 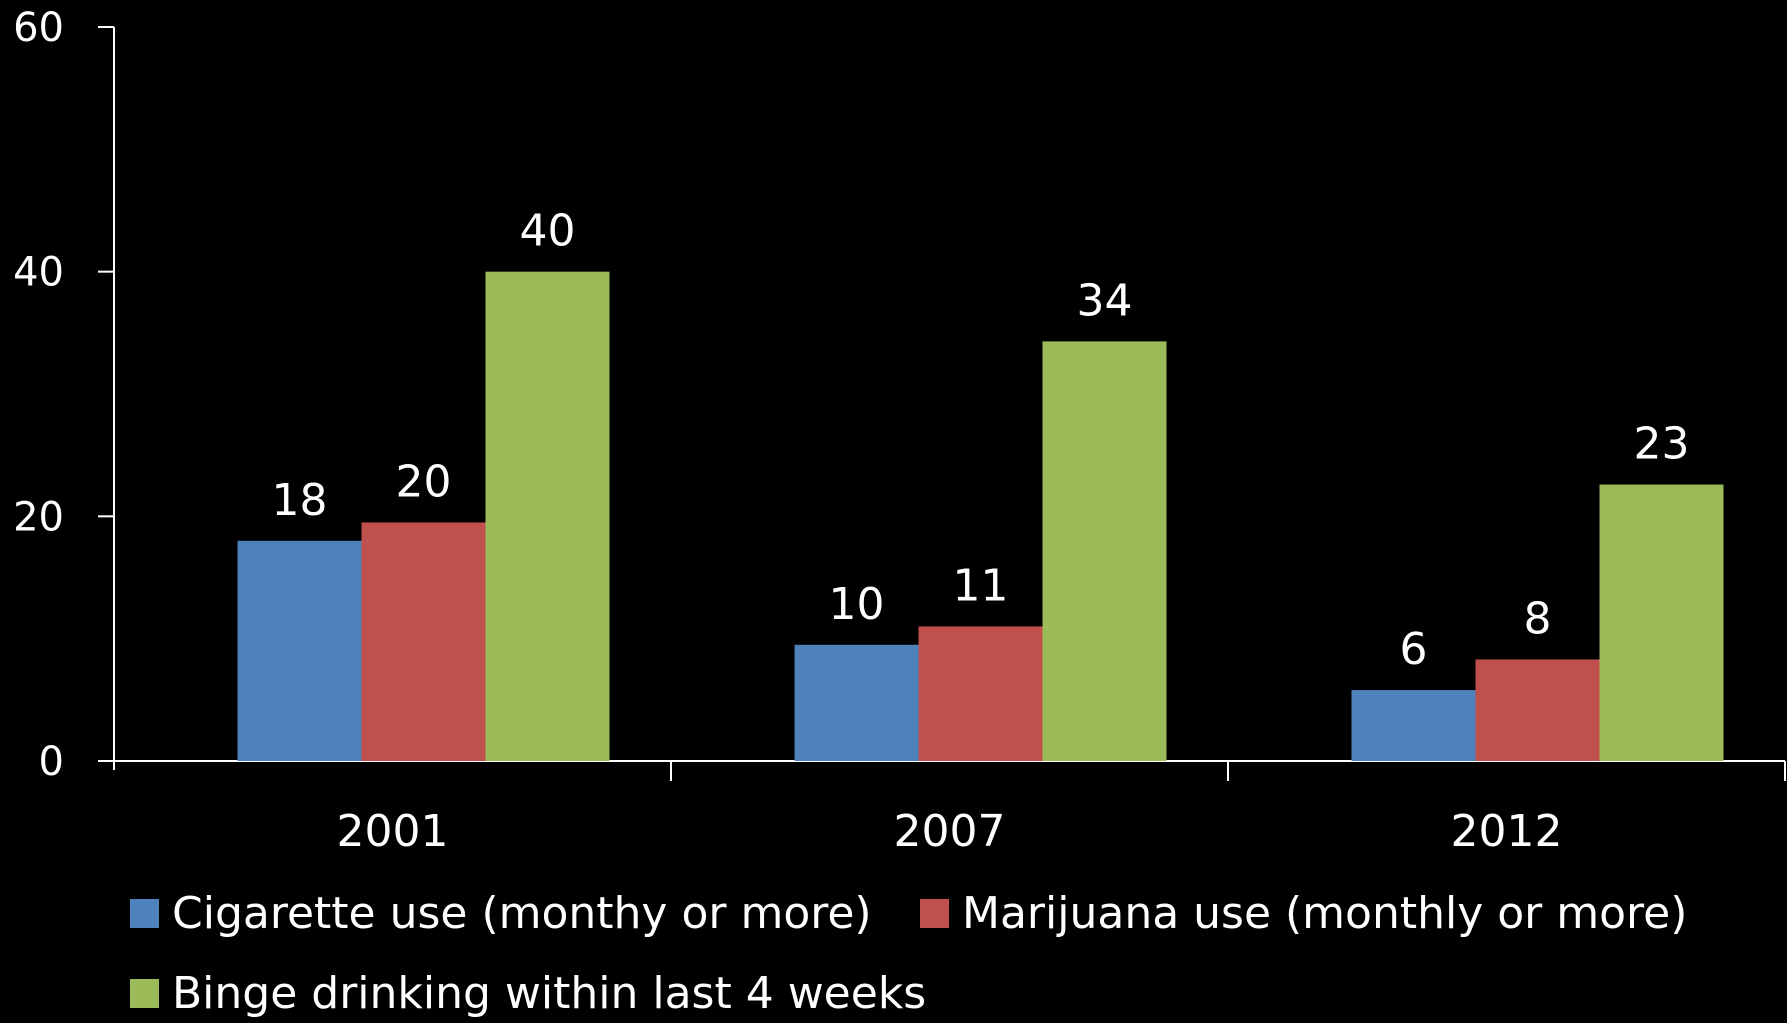 What do you see at coordinates (393, 831) in the screenshot?
I see `x-category-label: 2001` at bounding box center [393, 831].